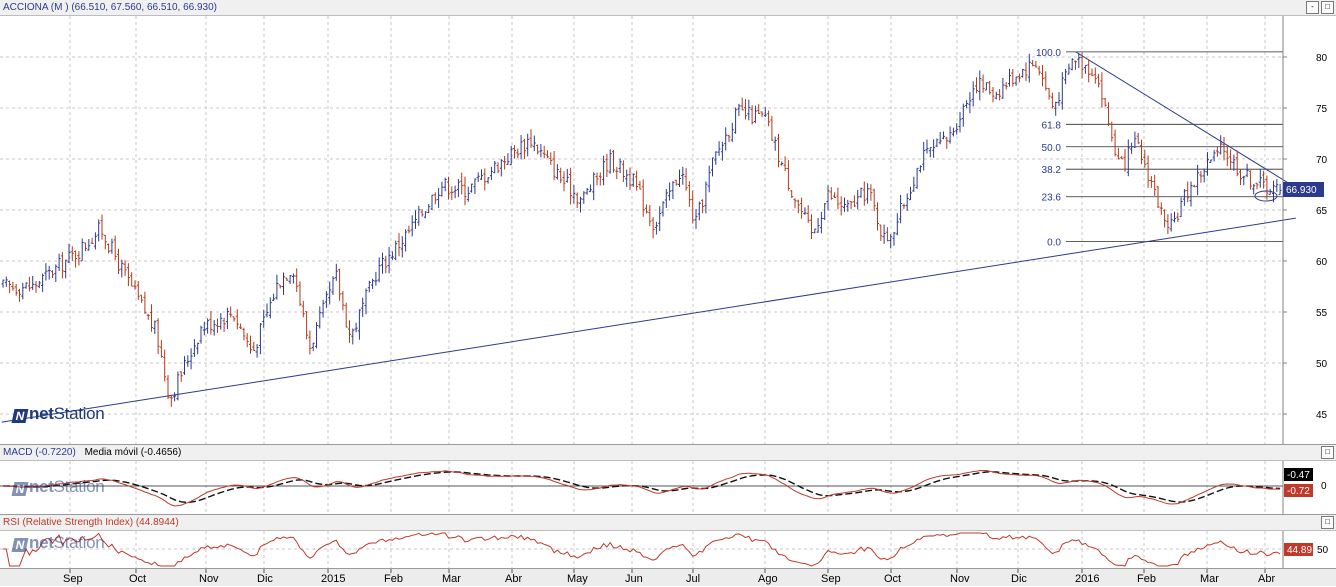 The image size is (1336, 587). Describe the element at coordinates (137, 579) in the screenshot. I see `date-label: Oct` at that location.